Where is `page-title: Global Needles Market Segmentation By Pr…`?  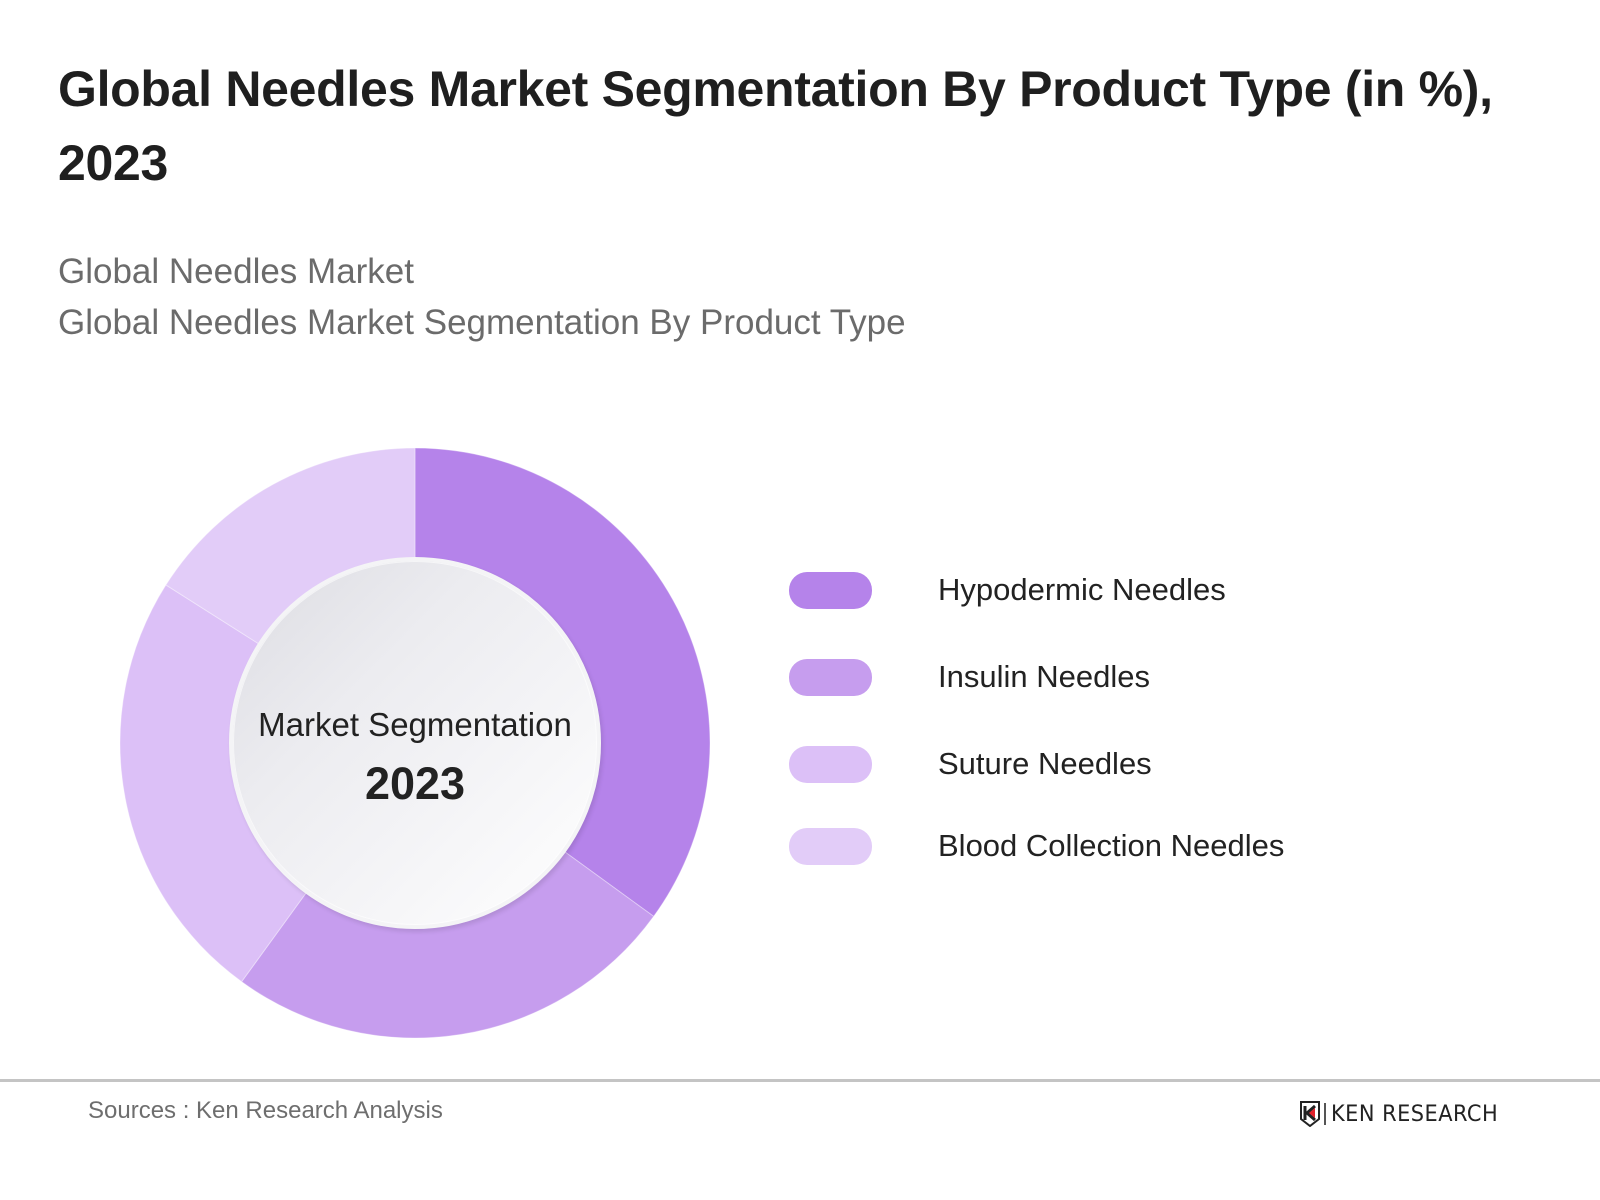 page-title: Global Needles Market Segmentation By Pr… is located at coordinates (775, 126).